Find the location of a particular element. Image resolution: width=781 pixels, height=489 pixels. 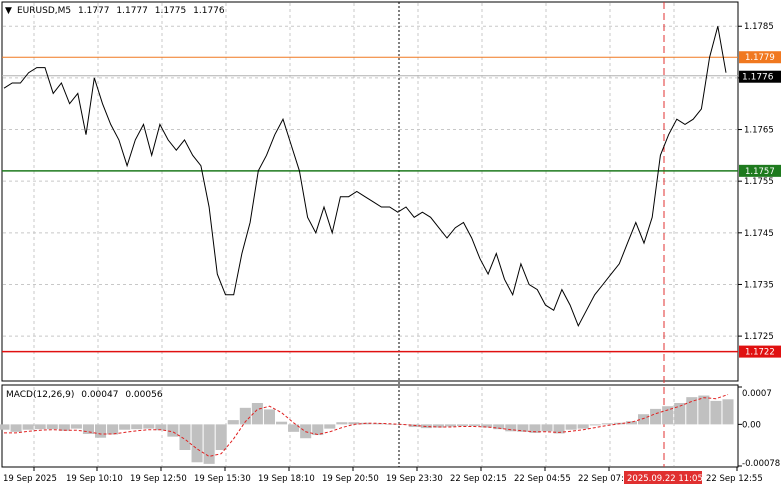

level-label-text: 1.1722 is located at coordinates (760, 353).